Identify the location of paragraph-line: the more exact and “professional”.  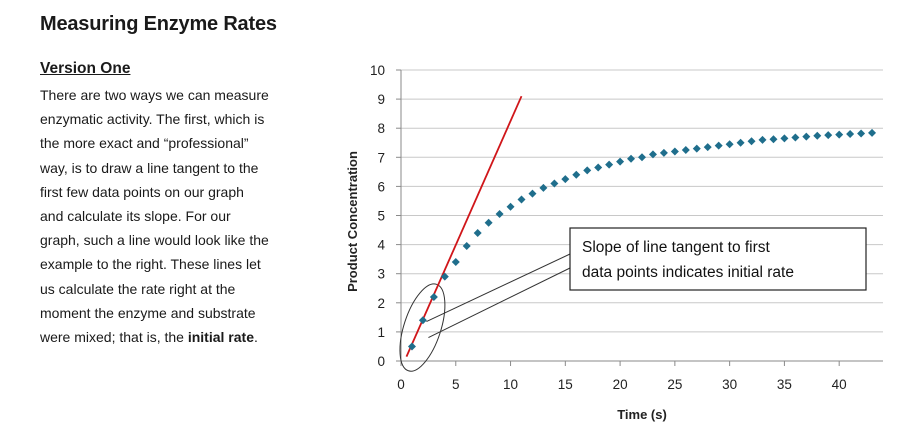
(144, 143).